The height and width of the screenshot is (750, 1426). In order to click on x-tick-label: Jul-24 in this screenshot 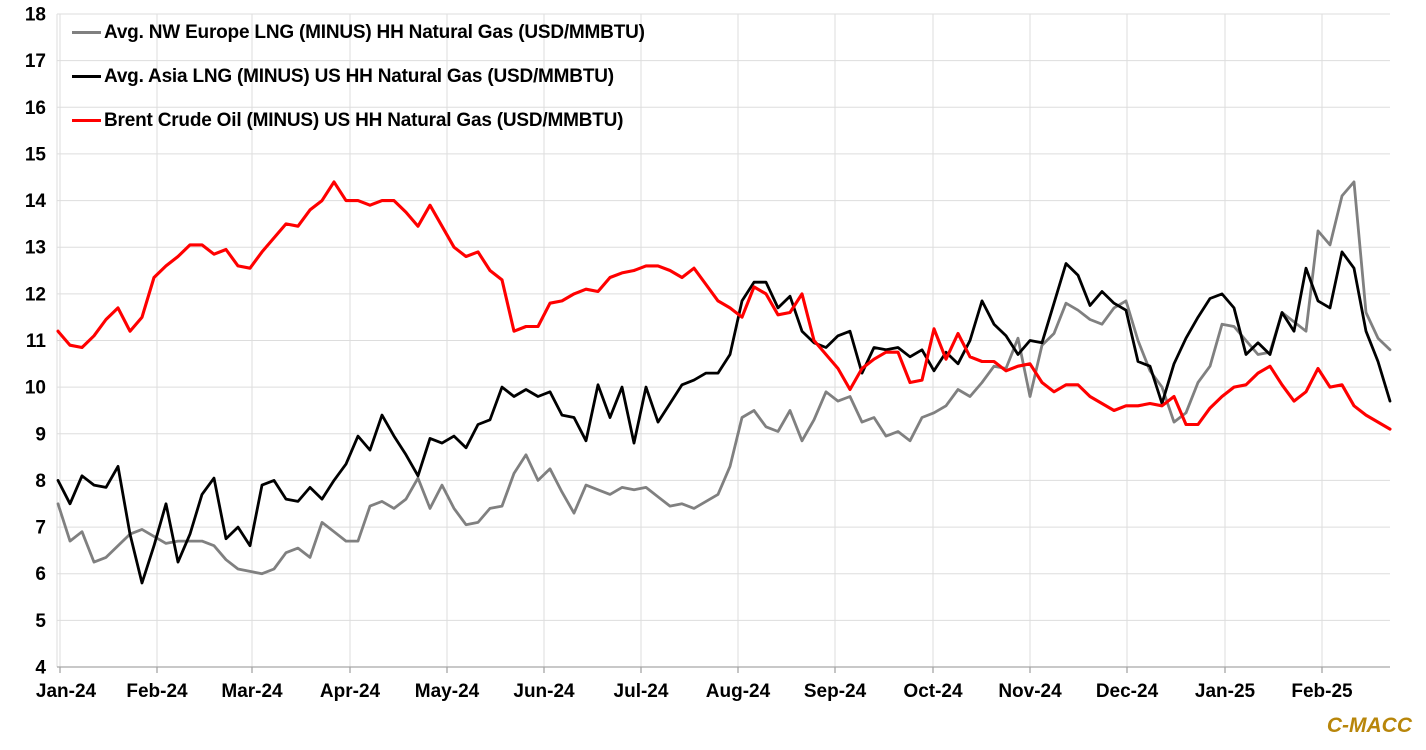, I will do `click(641, 691)`.